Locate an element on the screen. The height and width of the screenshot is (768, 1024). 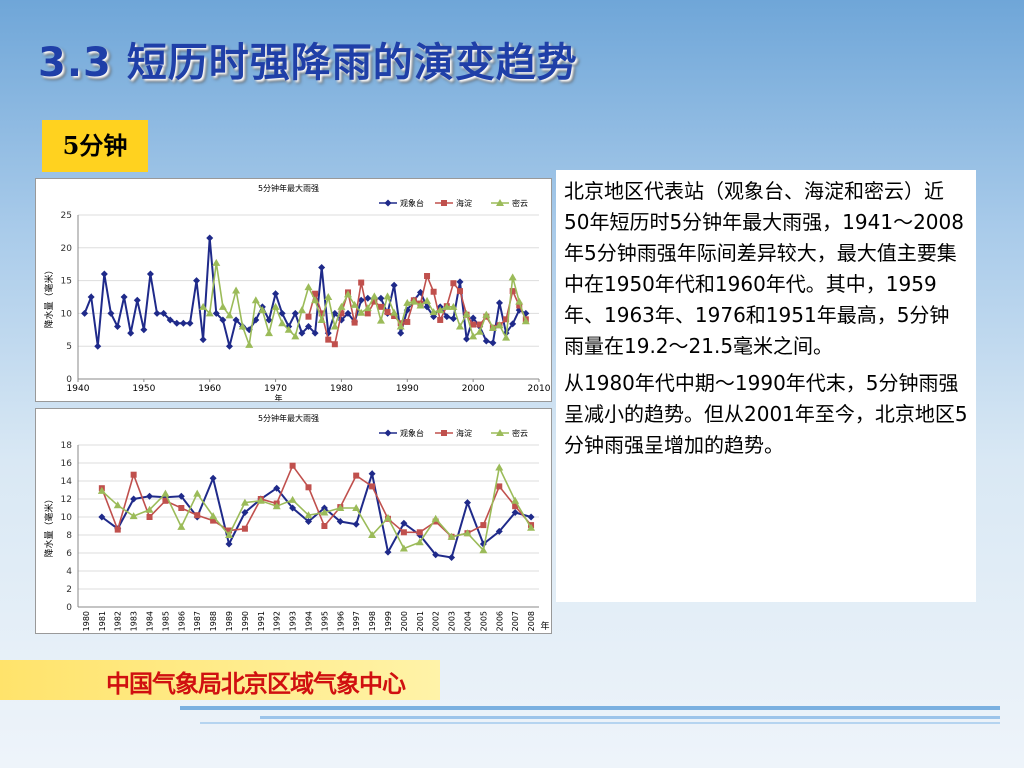
x-tick-label: 1990 is located at coordinates (245, 621).